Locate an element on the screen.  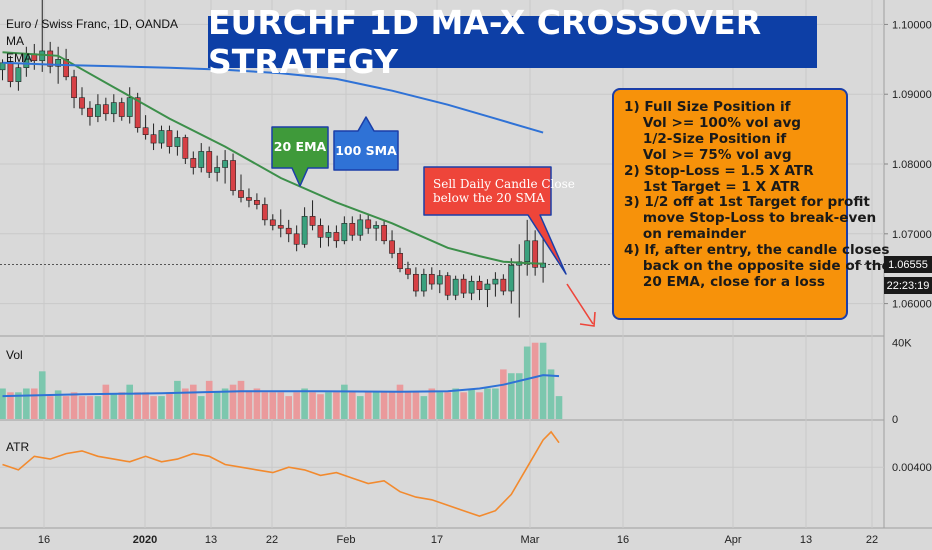
time-tick-label: 16 is located at coordinates (623, 540).